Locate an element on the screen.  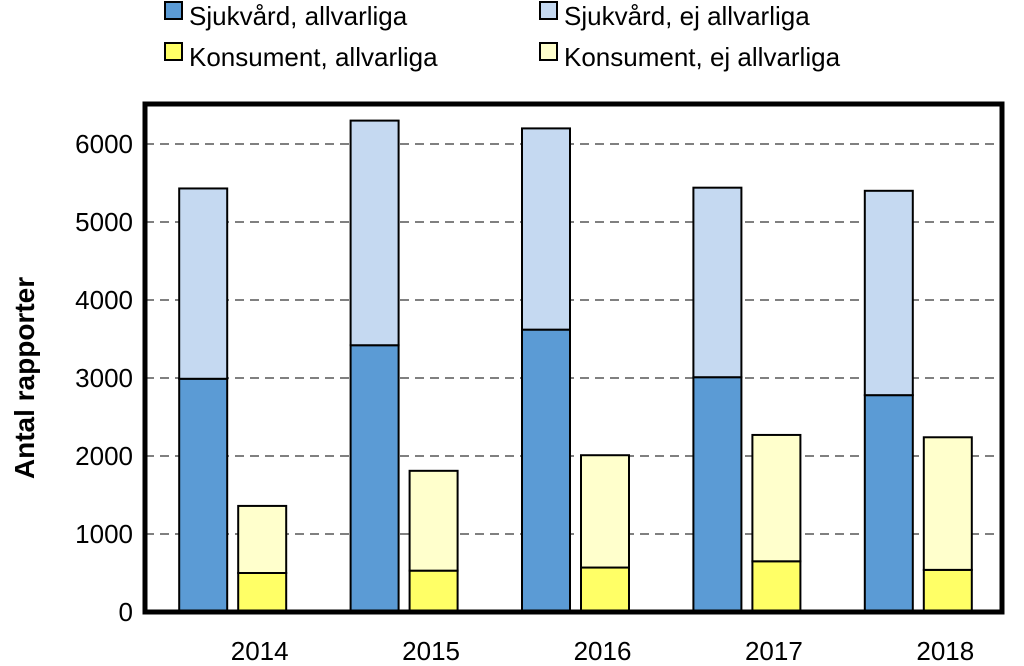
bar-sjukvard-allvarliga-2017 is located at coordinates (717, 494).